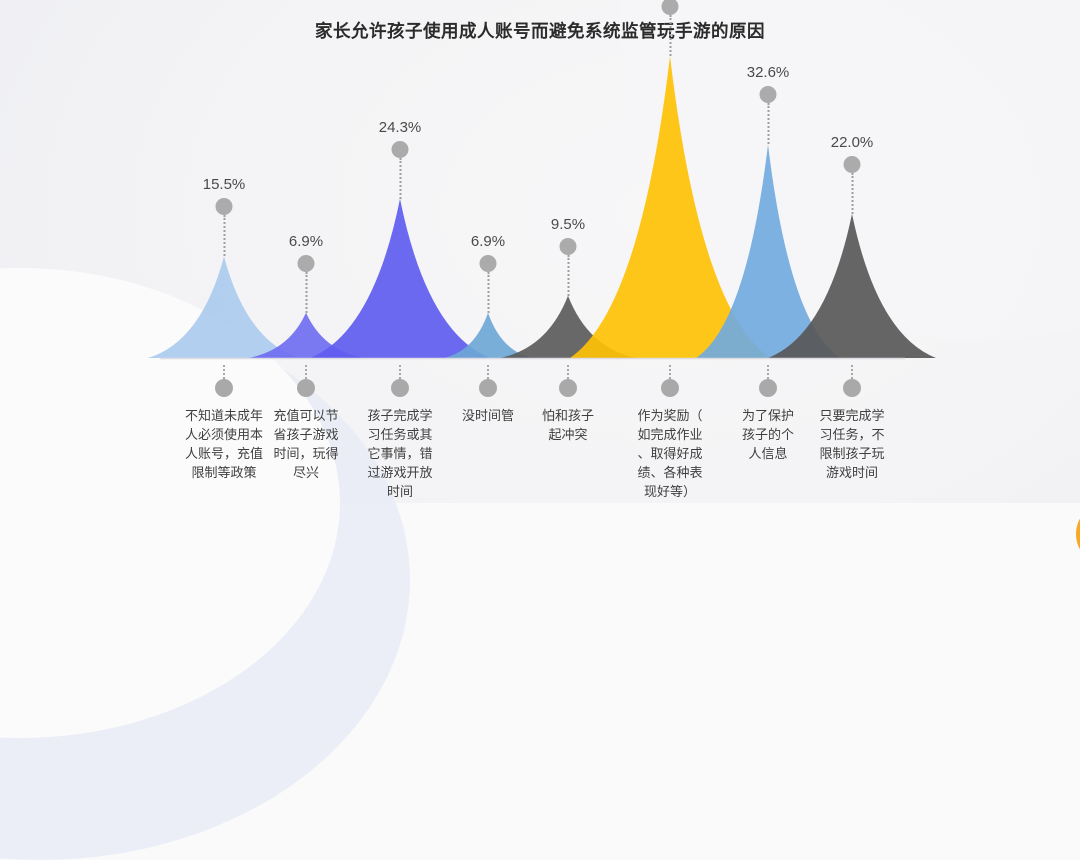 This screenshot has width=1080, height=860. What do you see at coordinates (568, 224) in the screenshot?
I see `value-label: 9.5%` at bounding box center [568, 224].